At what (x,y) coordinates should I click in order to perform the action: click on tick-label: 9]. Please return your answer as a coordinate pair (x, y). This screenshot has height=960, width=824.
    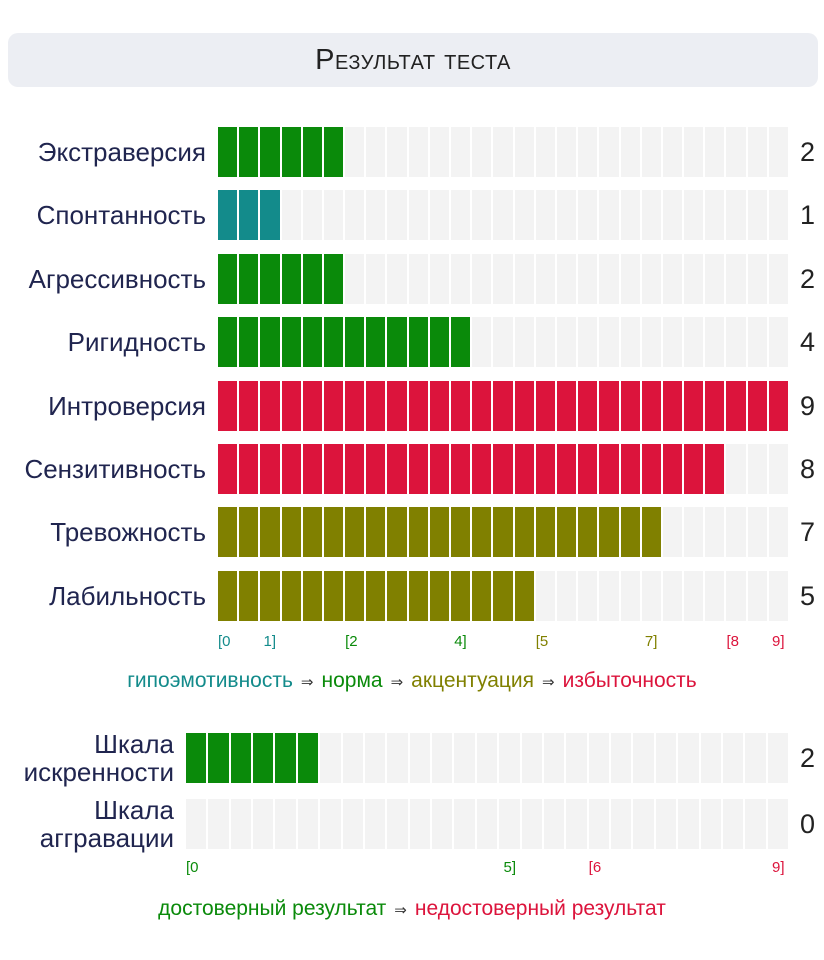
    Looking at the image, I should click on (778, 867).